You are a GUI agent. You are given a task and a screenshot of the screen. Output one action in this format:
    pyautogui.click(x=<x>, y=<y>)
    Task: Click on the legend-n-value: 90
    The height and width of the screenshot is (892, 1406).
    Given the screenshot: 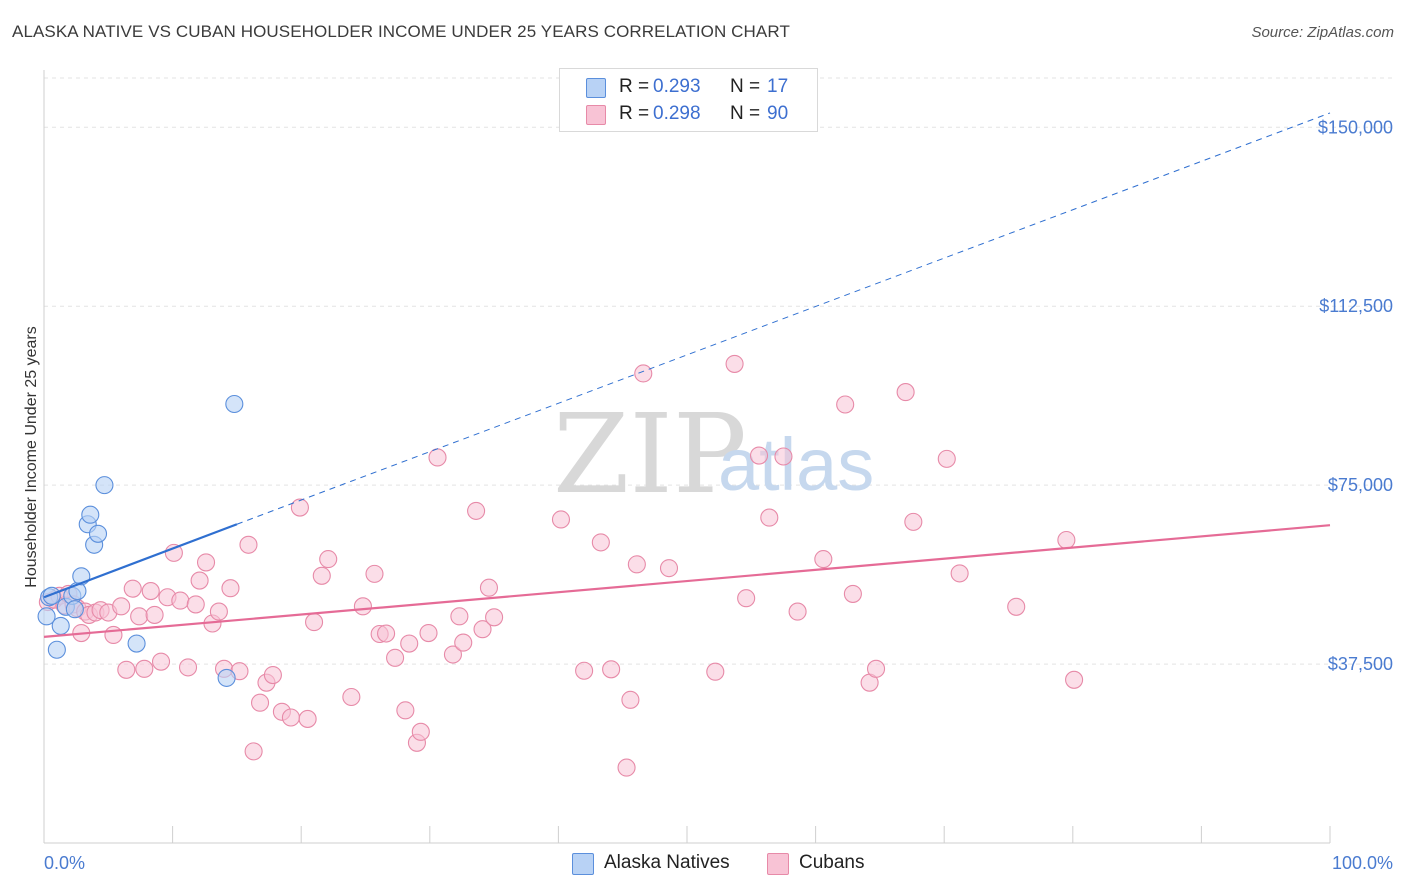 What is the action you would take?
    pyautogui.click(x=778, y=113)
    